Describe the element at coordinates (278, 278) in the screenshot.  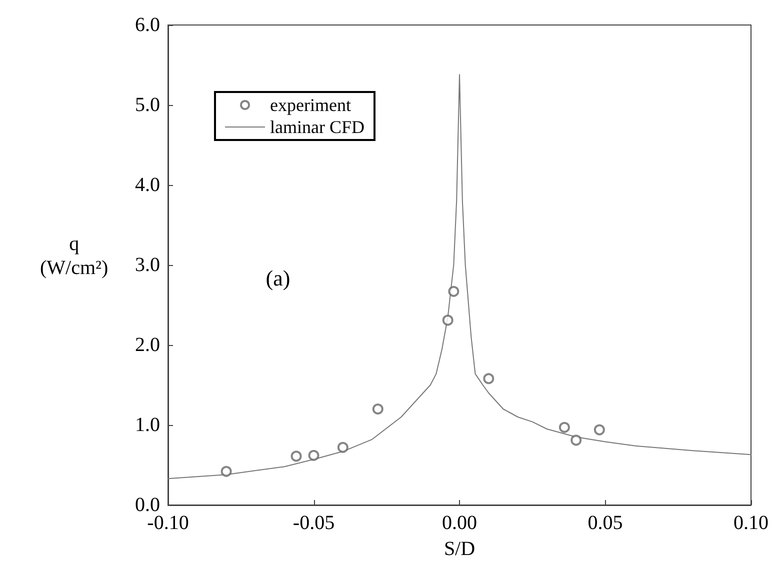
I see `annotation: (a)` at that location.